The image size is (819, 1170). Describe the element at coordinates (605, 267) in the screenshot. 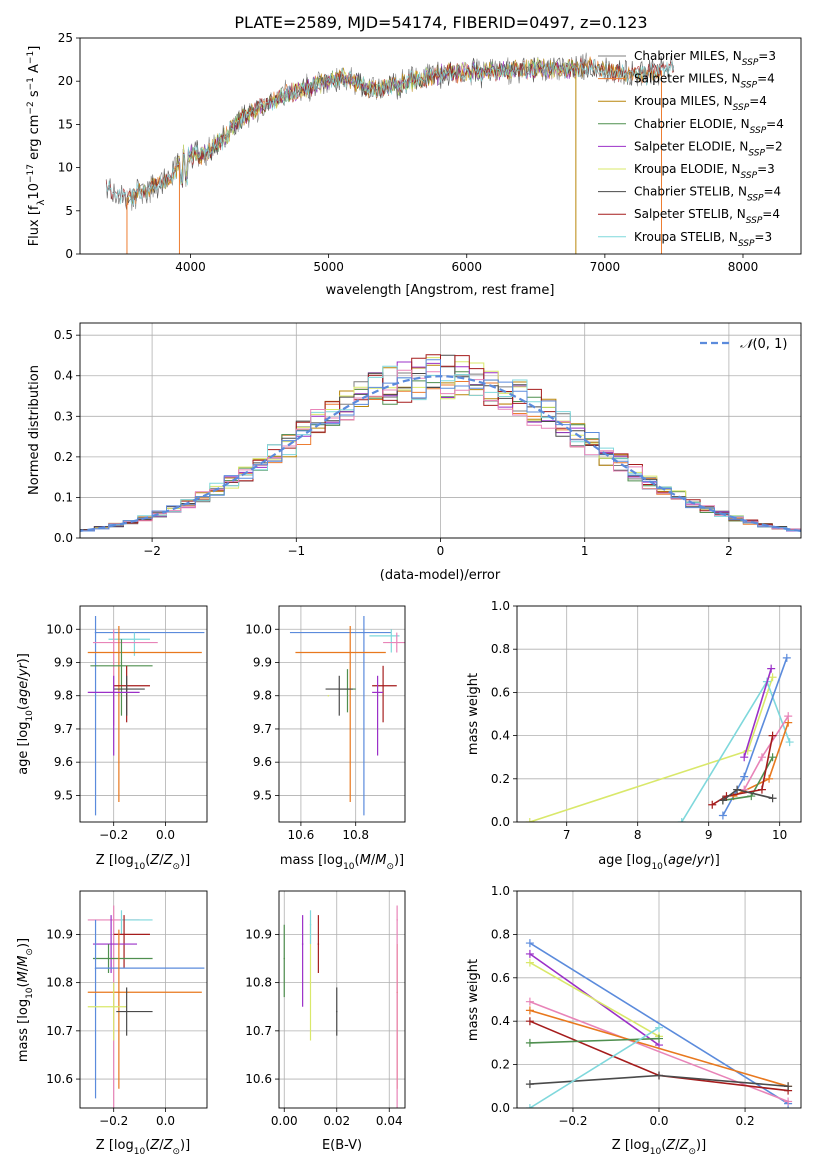

I see `x-tick-label: 7000` at that location.